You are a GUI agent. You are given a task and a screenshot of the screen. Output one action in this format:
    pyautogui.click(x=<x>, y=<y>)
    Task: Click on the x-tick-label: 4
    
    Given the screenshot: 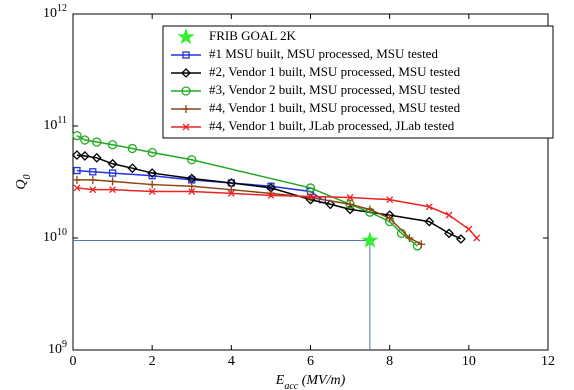 What is the action you would take?
    pyautogui.click(x=231, y=361)
    